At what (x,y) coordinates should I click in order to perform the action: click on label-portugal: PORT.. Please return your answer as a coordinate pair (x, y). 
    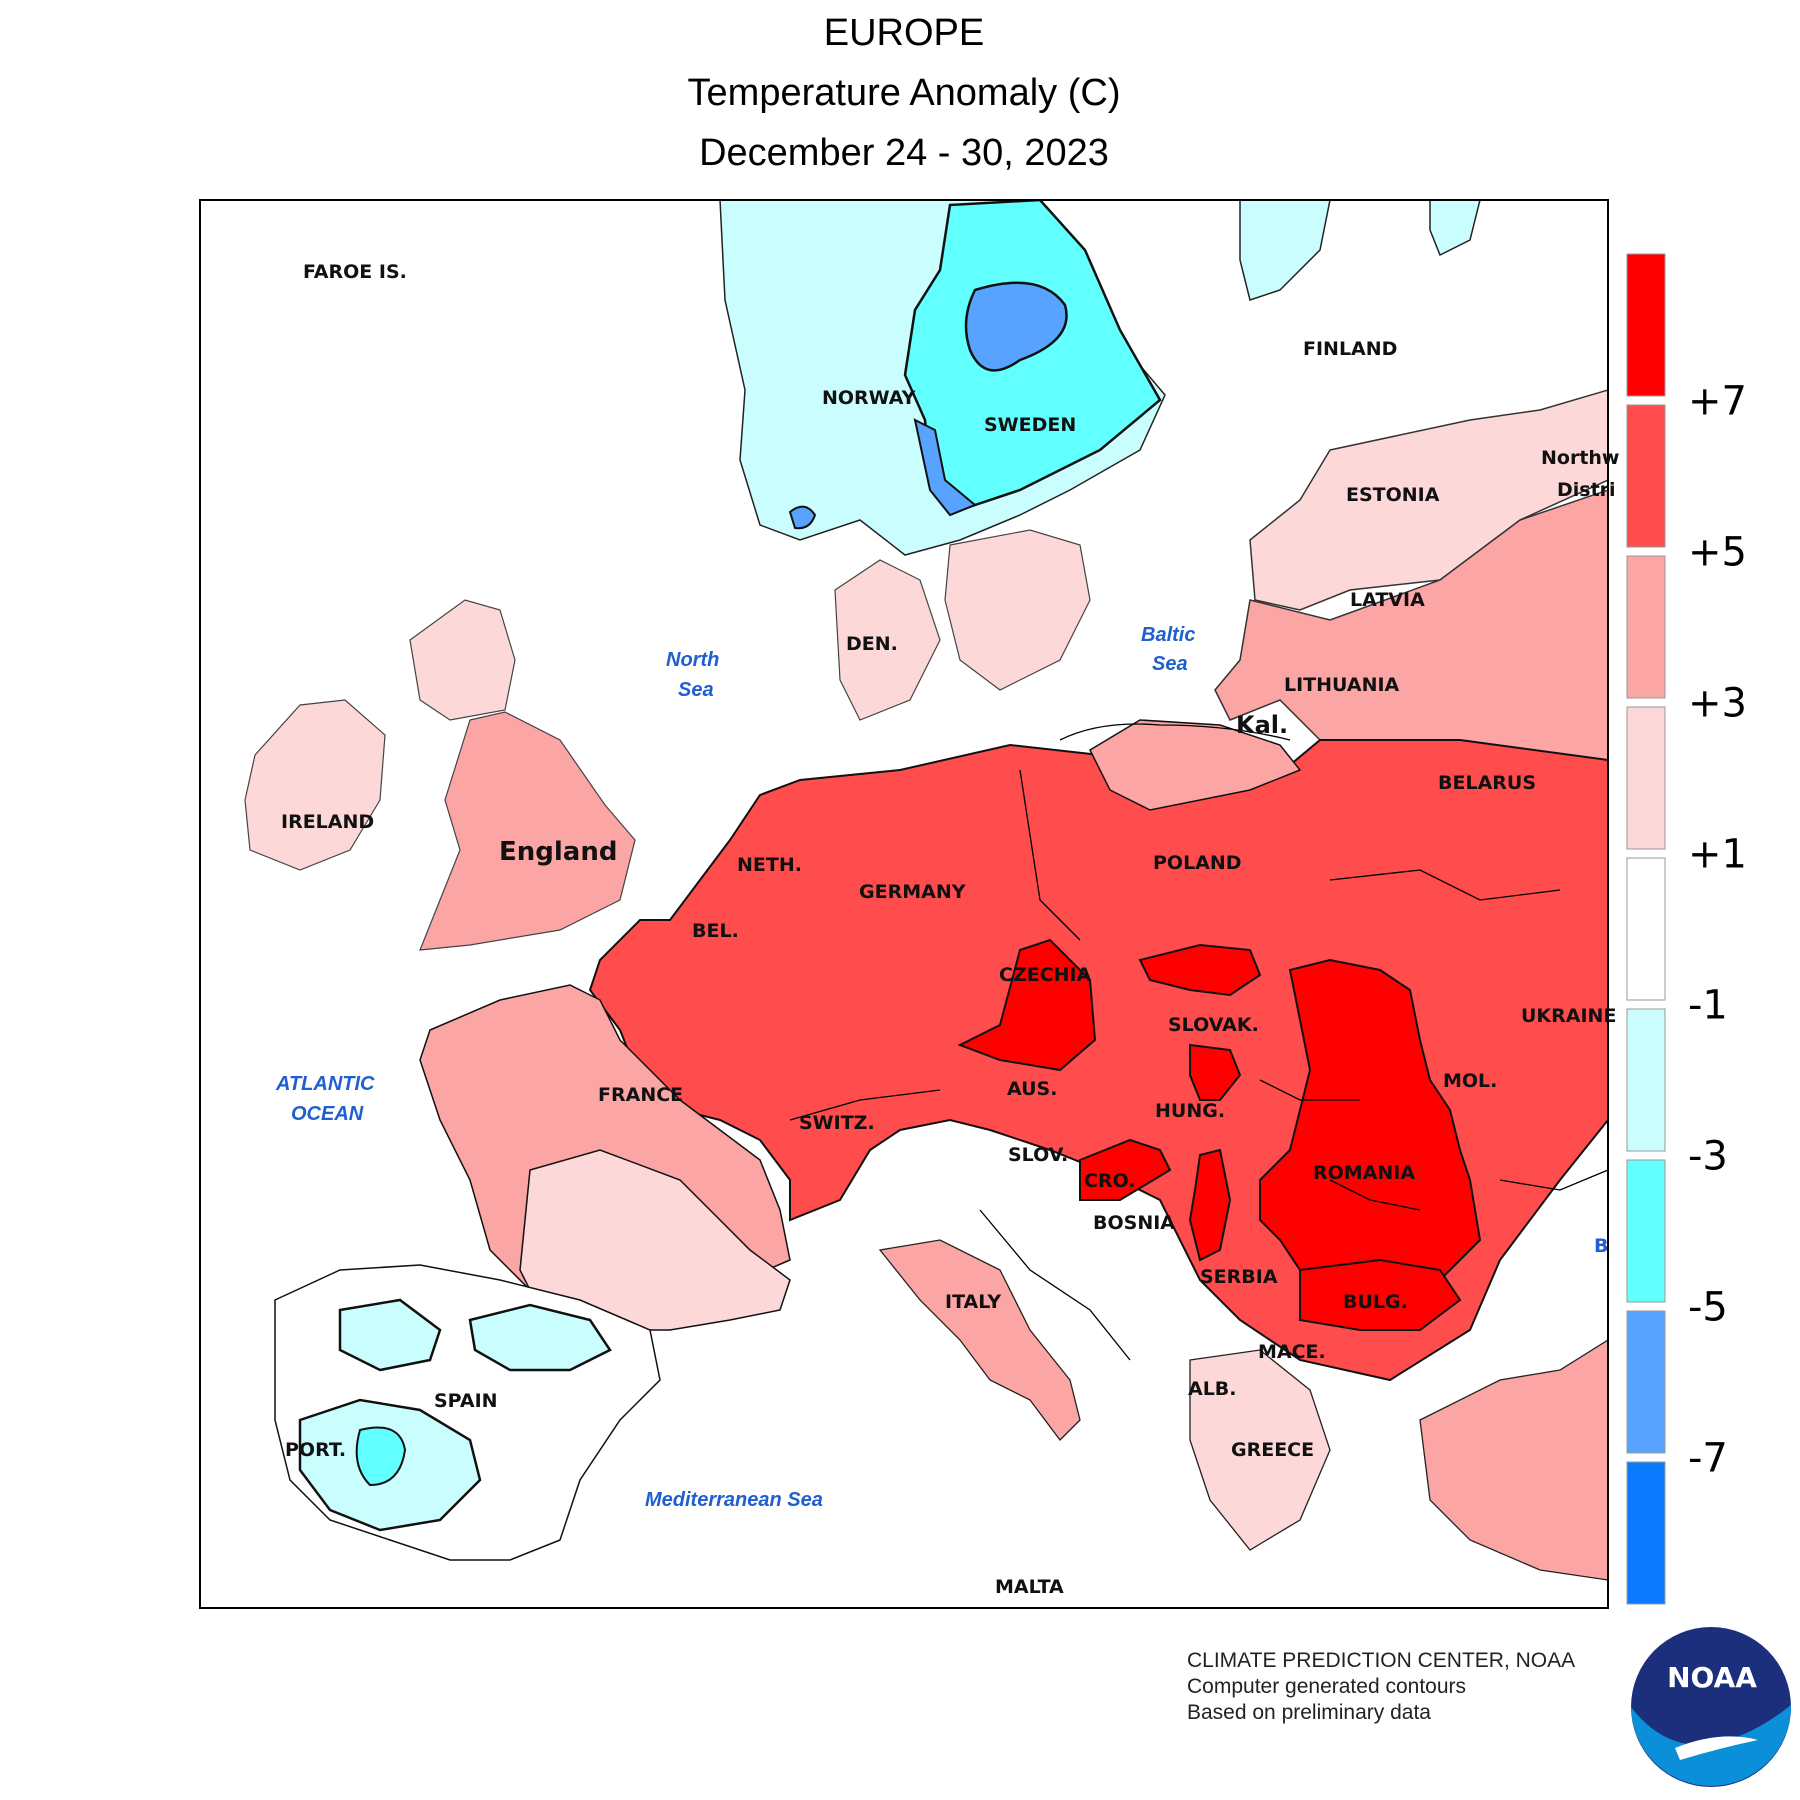
    Looking at the image, I should click on (315, 1450).